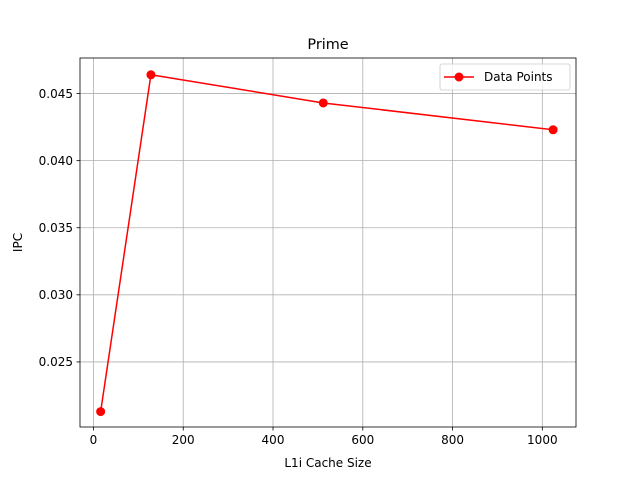  I want to click on x-tick-label: 200, so click(183, 440).